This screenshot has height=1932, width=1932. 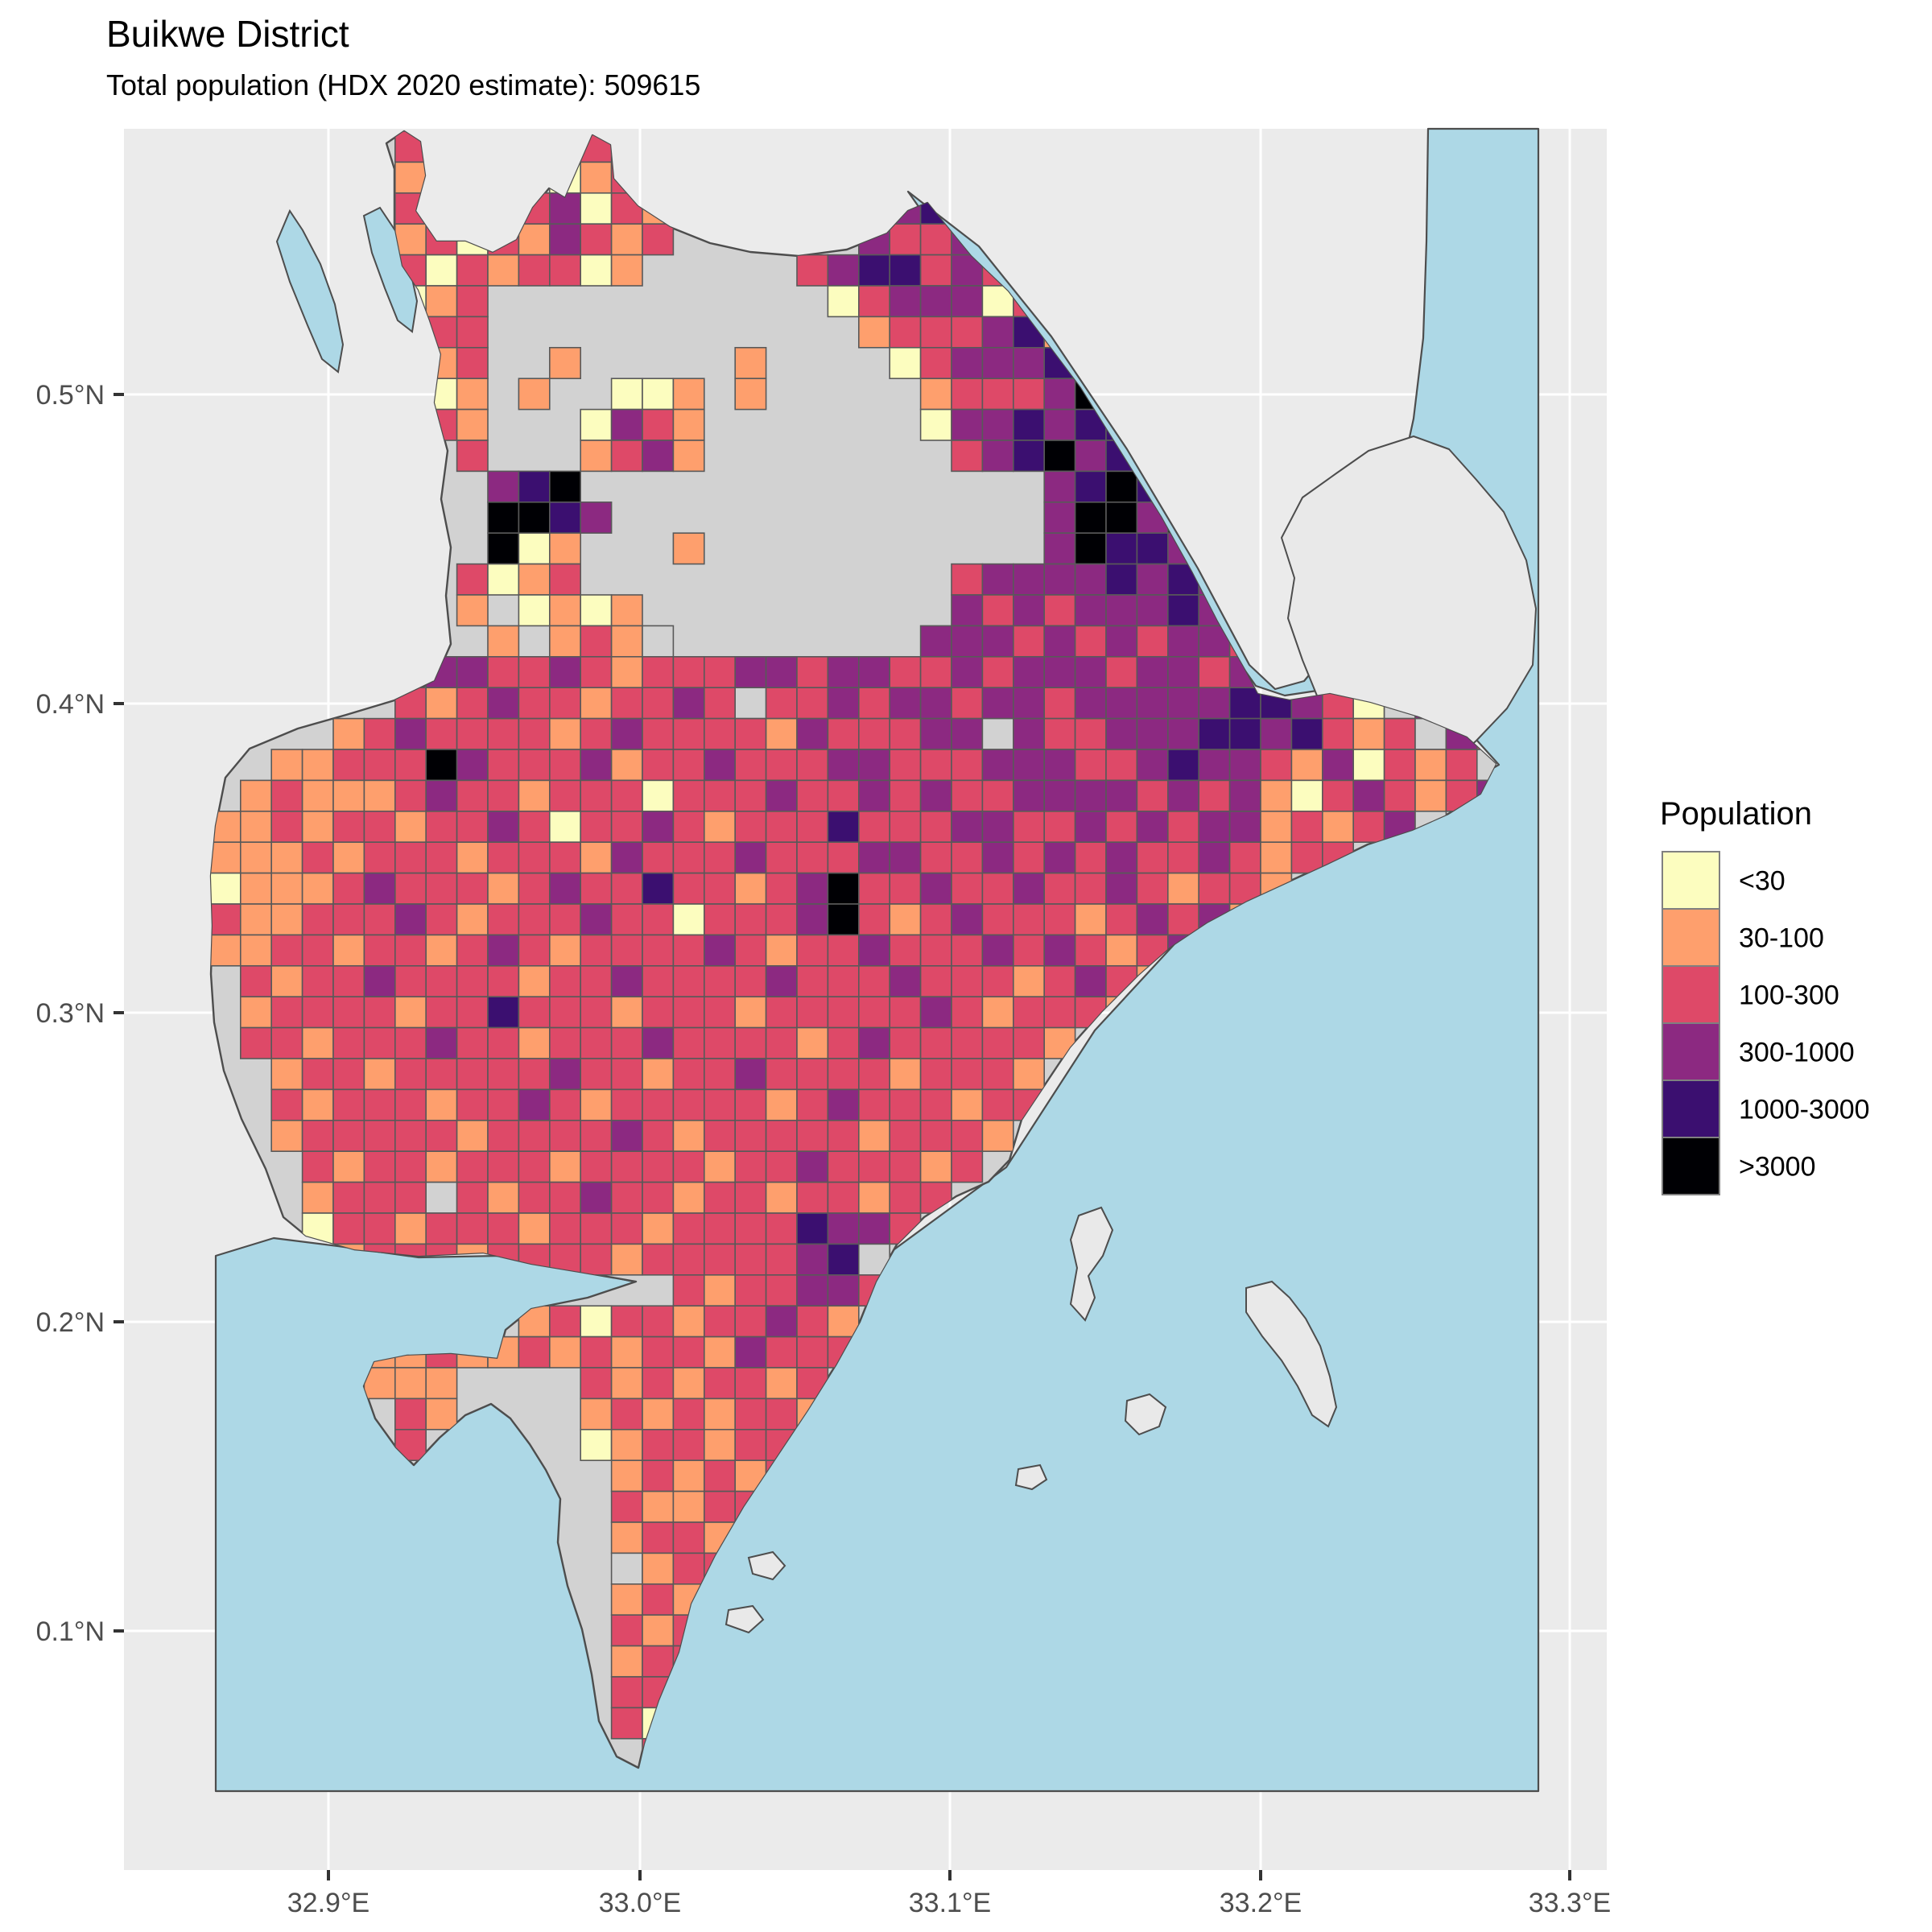 I want to click on y-tick-label: 0.3°N, so click(x=70, y=1013).